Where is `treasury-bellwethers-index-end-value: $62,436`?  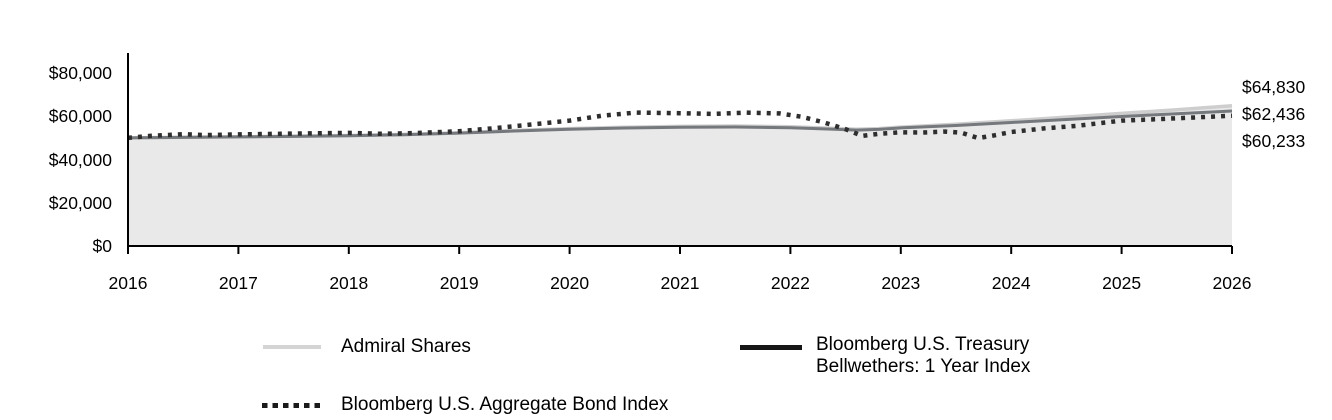
treasury-bellwethers-index-end-value: $62,436 is located at coordinates (1274, 114).